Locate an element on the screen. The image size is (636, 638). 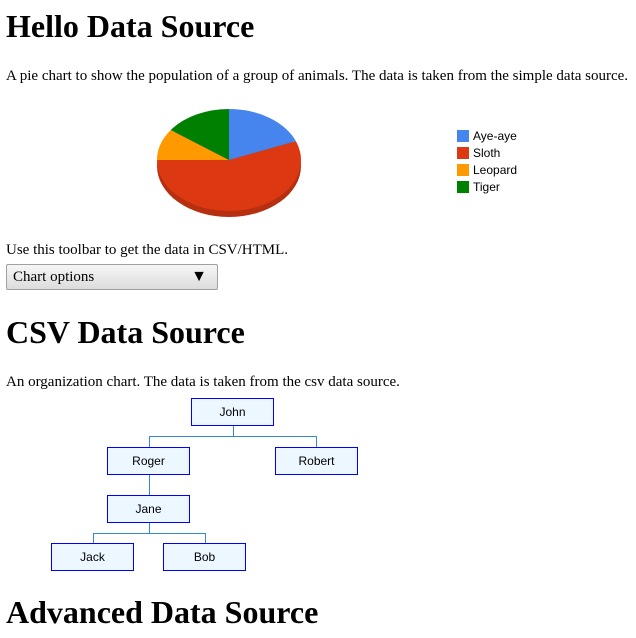
connector-john is located at coordinates (233, 436).